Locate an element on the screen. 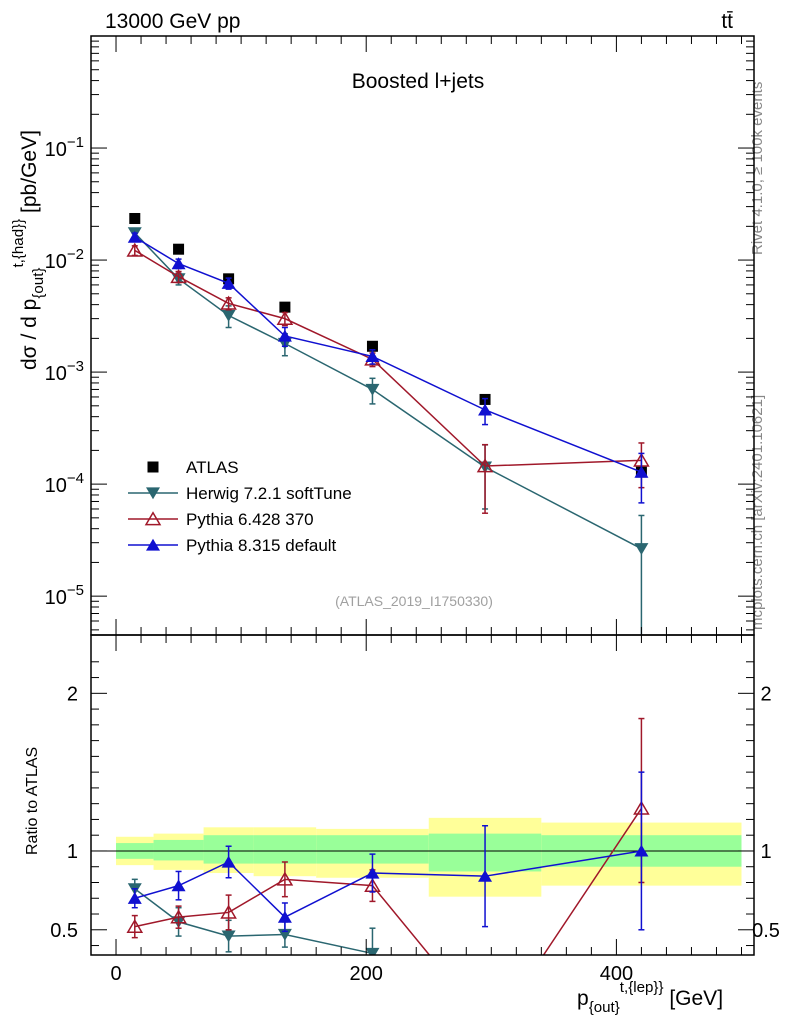 The height and width of the screenshot is (1024, 786). legend-label: ATLAS is located at coordinates (212, 467).